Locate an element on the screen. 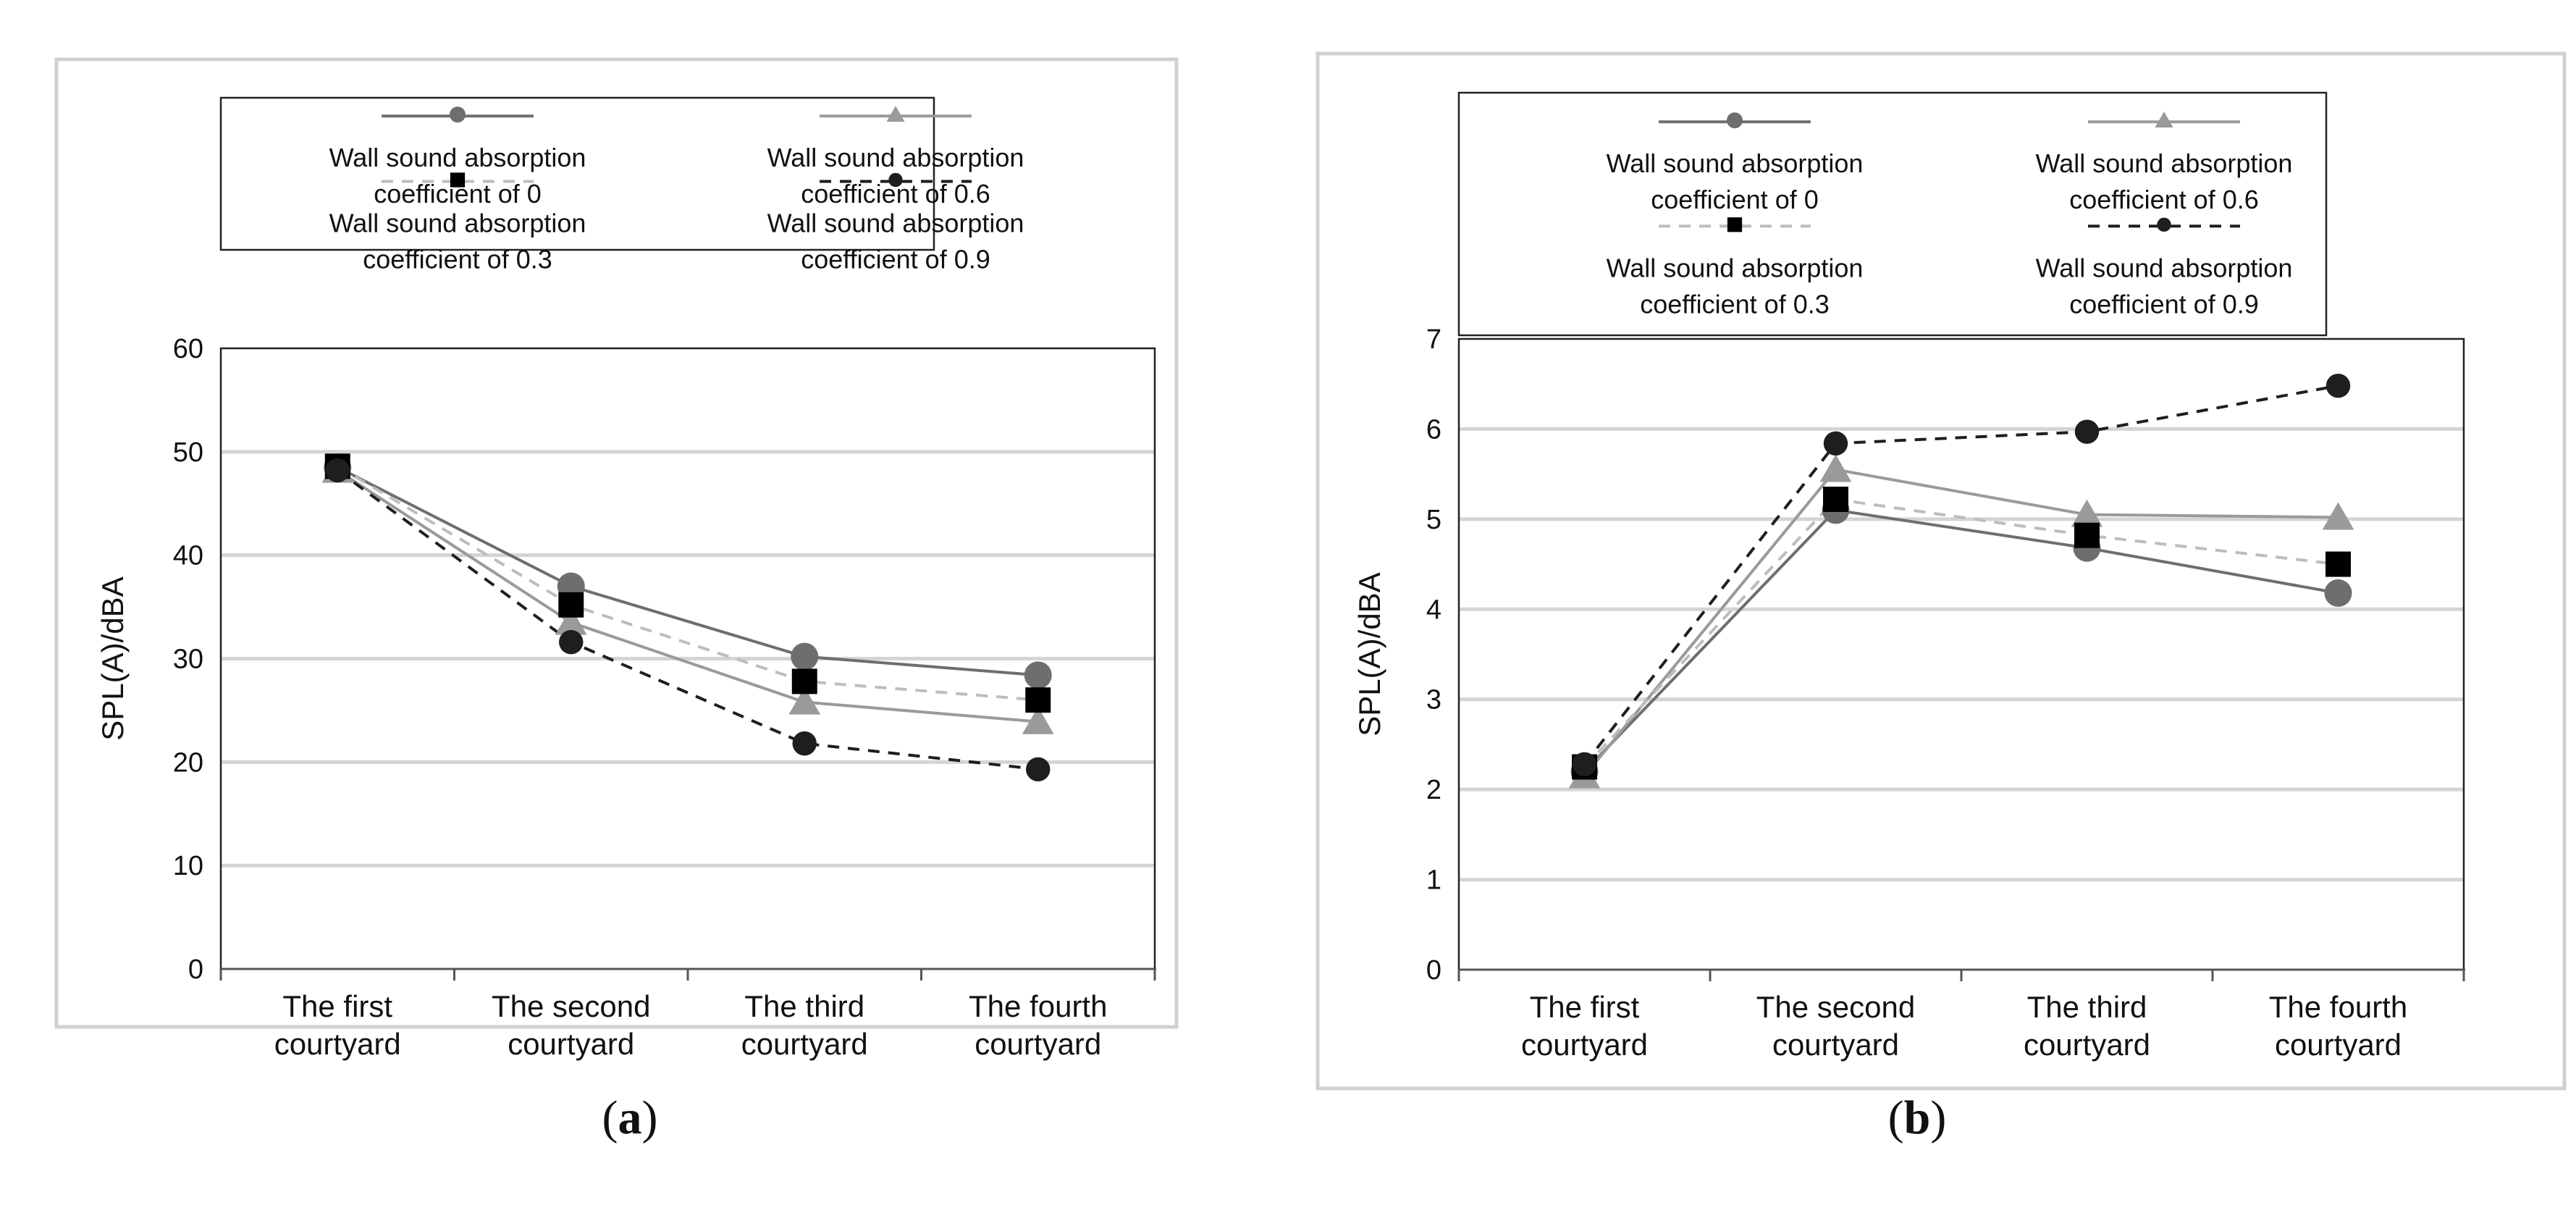 This screenshot has width=2576, height=1213. y-tick-label: 6 is located at coordinates (1433, 430).